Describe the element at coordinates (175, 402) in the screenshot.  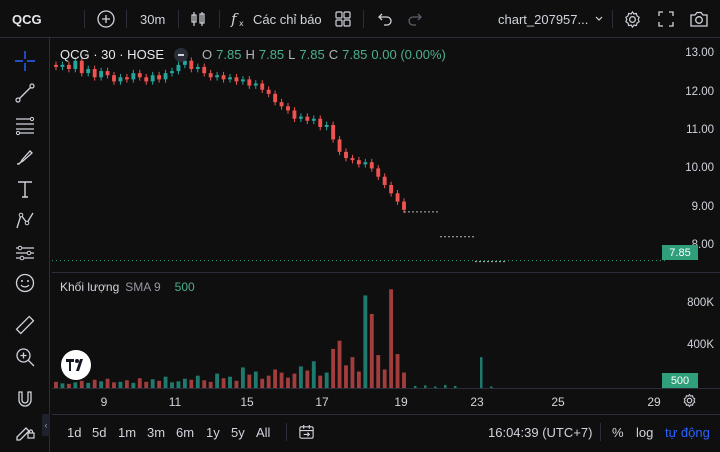
I see `time-label: 11` at that location.